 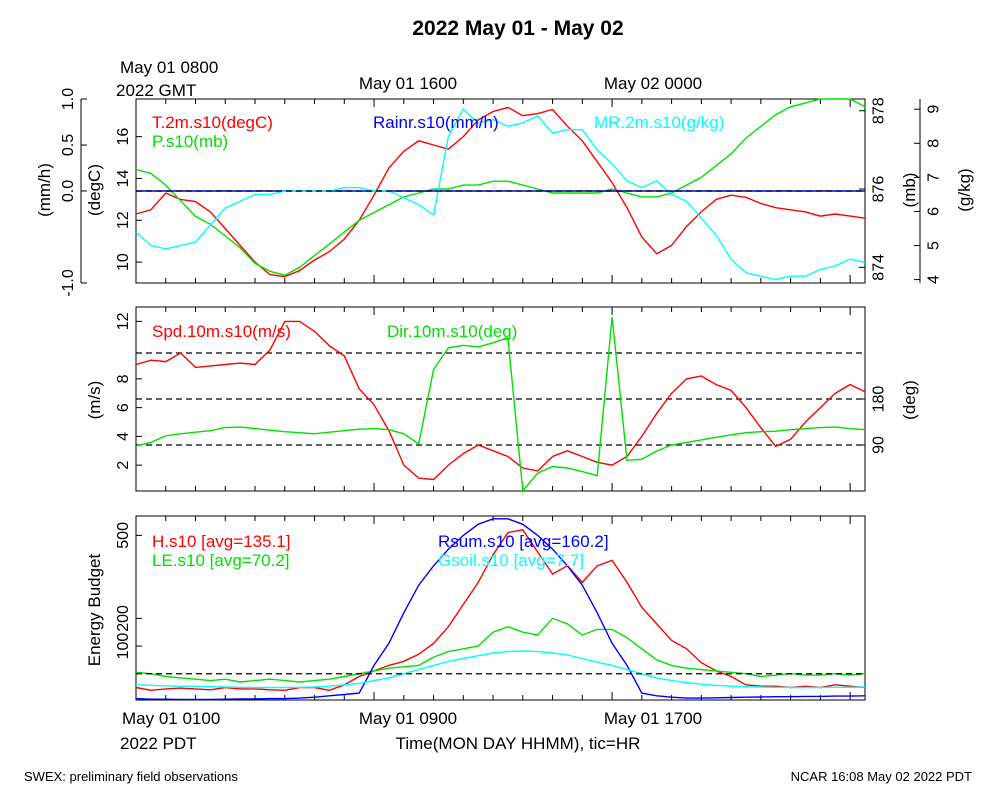 I want to click on temp-axis-tick-label: 14, so click(x=123, y=178).